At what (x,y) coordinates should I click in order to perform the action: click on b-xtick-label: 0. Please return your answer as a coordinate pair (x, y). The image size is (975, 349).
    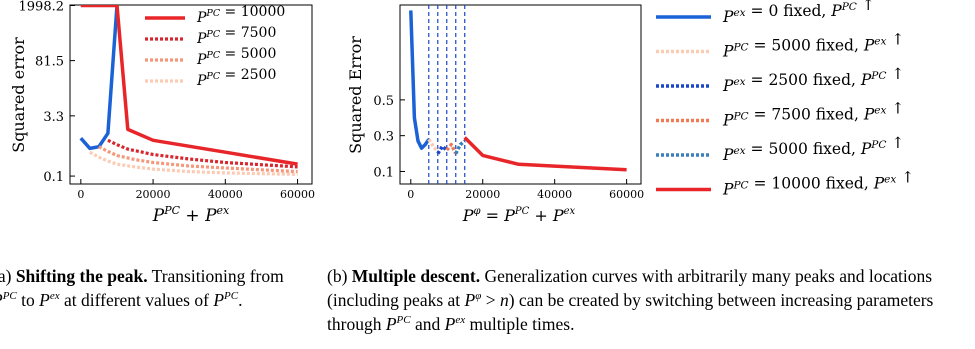
    Looking at the image, I should click on (410, 194).